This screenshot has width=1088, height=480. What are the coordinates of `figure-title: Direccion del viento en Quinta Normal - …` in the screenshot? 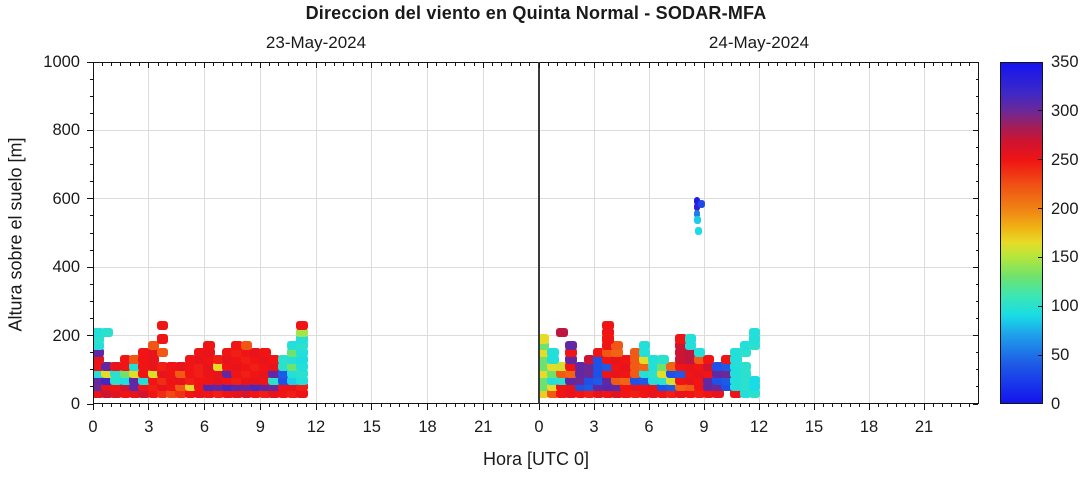 It's located at (536, 13).